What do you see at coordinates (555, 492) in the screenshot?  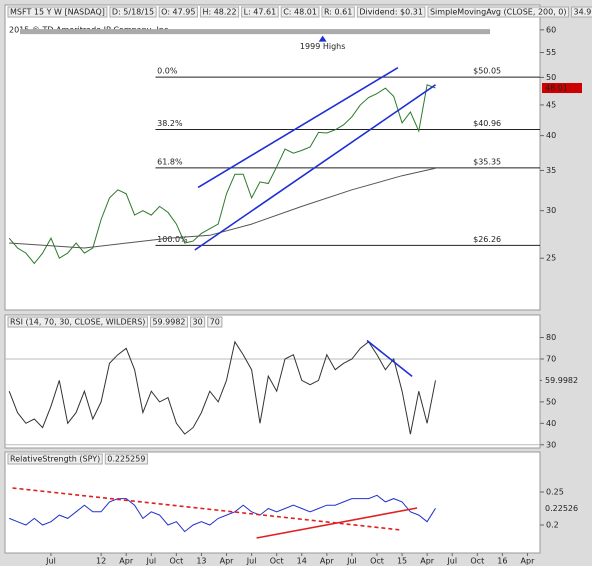 I see `y-tick-label: 0.25` at bounding box center [555, 492].